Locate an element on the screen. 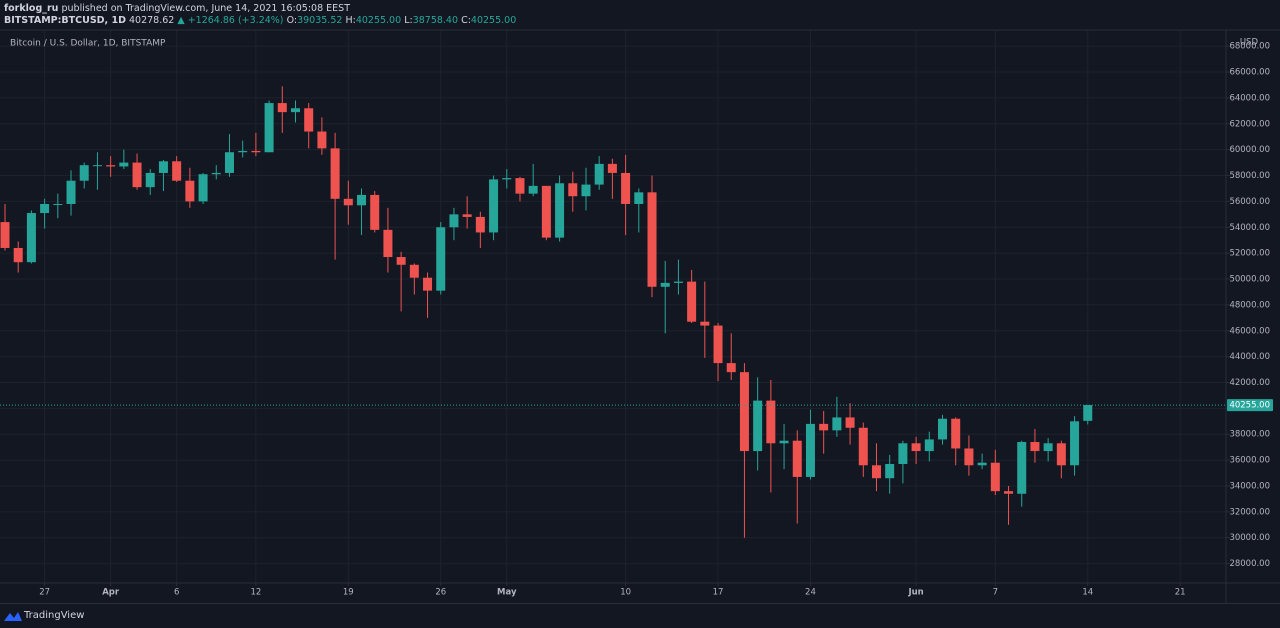 This screenshot has width=1280, height=628. y-tick-label: 50000.00 is located at coordinates (1249, 280).